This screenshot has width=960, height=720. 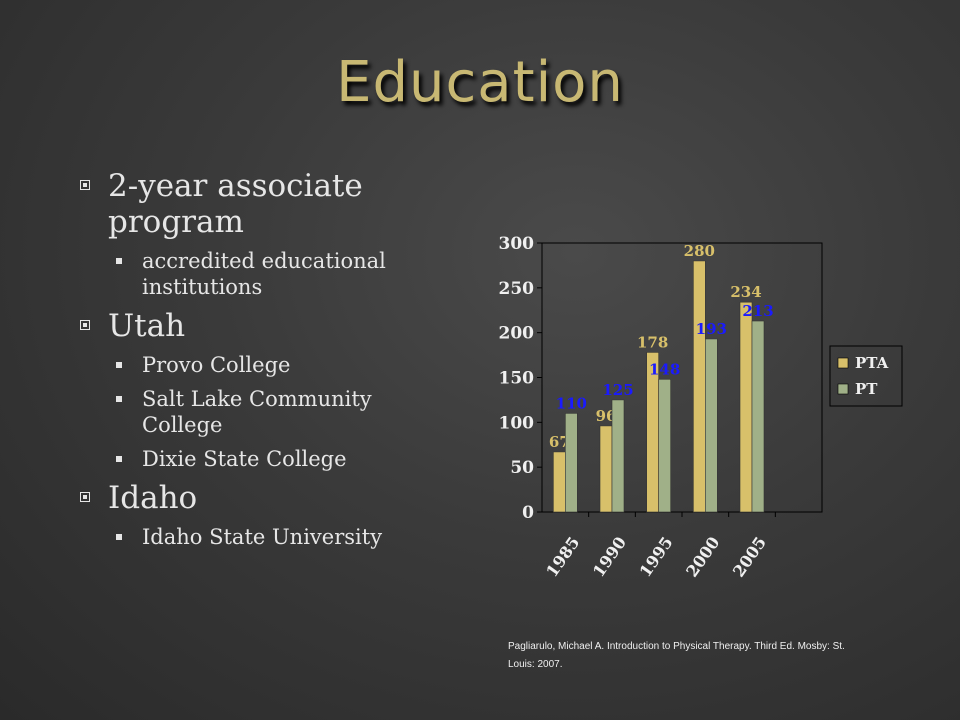 I want to click on data-label-pt: 125, so click(x=617, y=390).